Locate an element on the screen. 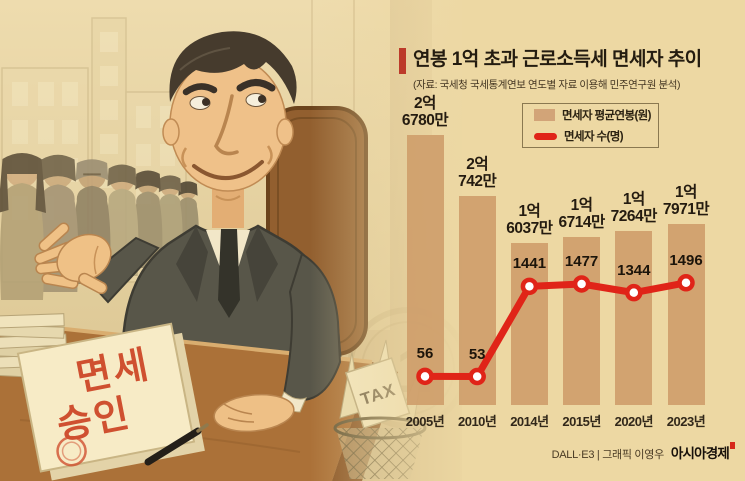 This screenshot has height=481, width=745. line-value-label: 56 is located at coordinates (425, 354).